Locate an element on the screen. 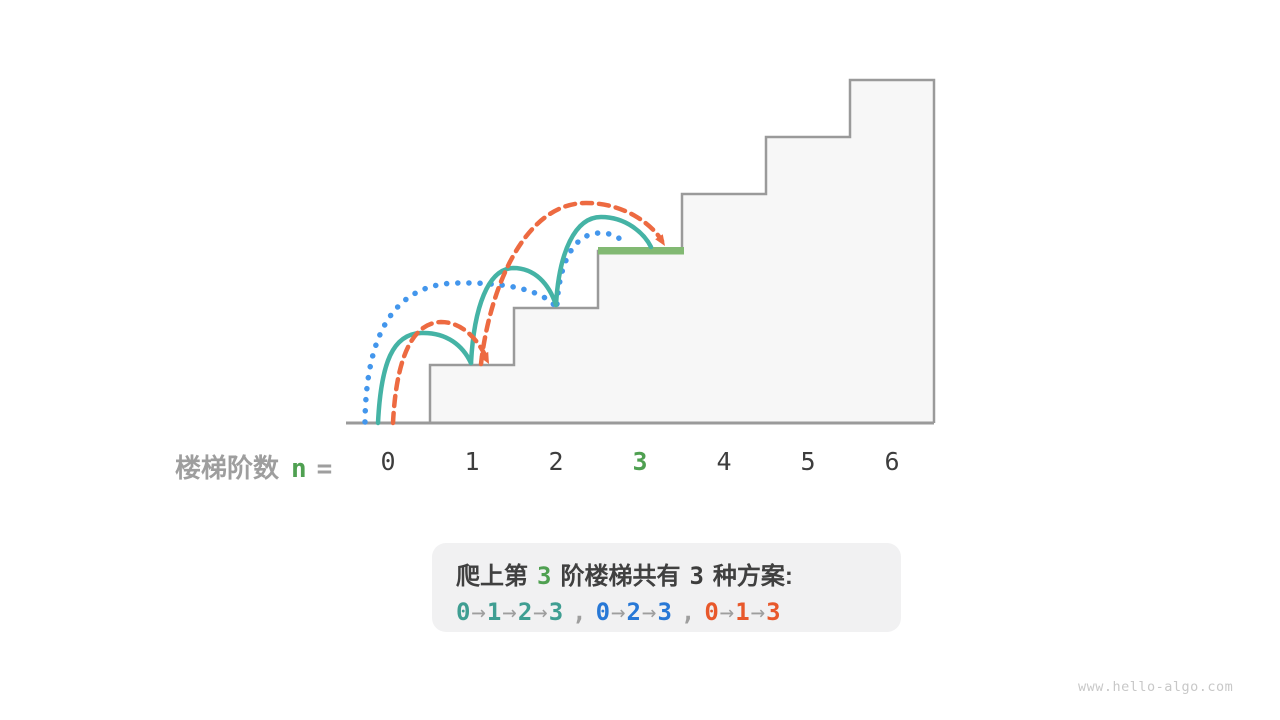 The image size is (1280, 720). axis-value-2: 2 is located at coordinates (556, 461).